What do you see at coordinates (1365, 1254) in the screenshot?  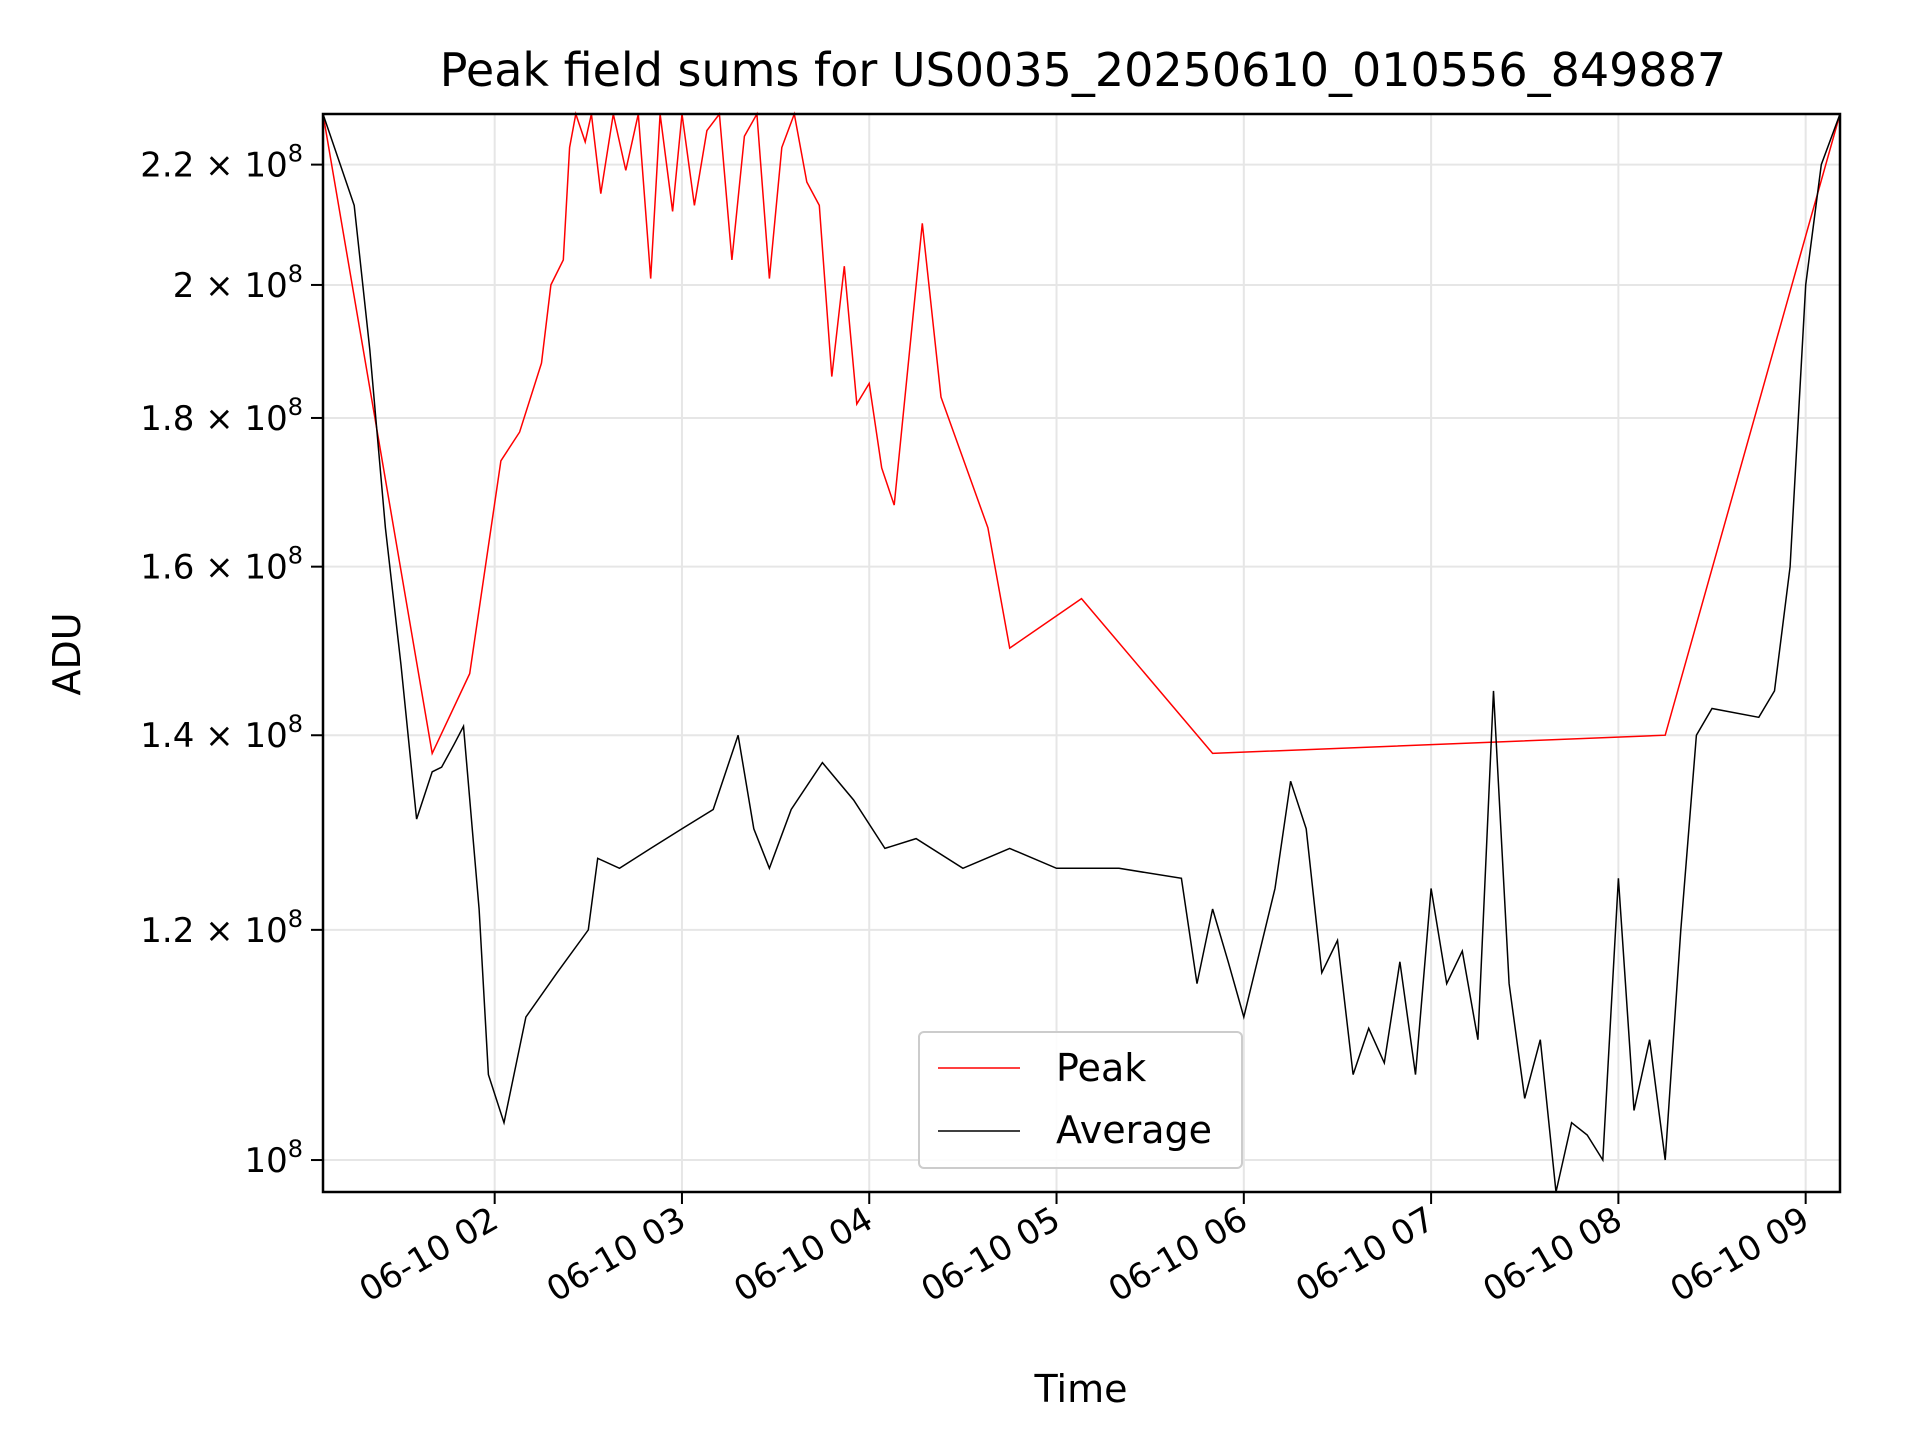 I see `x-tick-label: 06-10 07` at bounding box center [1365, 1254].